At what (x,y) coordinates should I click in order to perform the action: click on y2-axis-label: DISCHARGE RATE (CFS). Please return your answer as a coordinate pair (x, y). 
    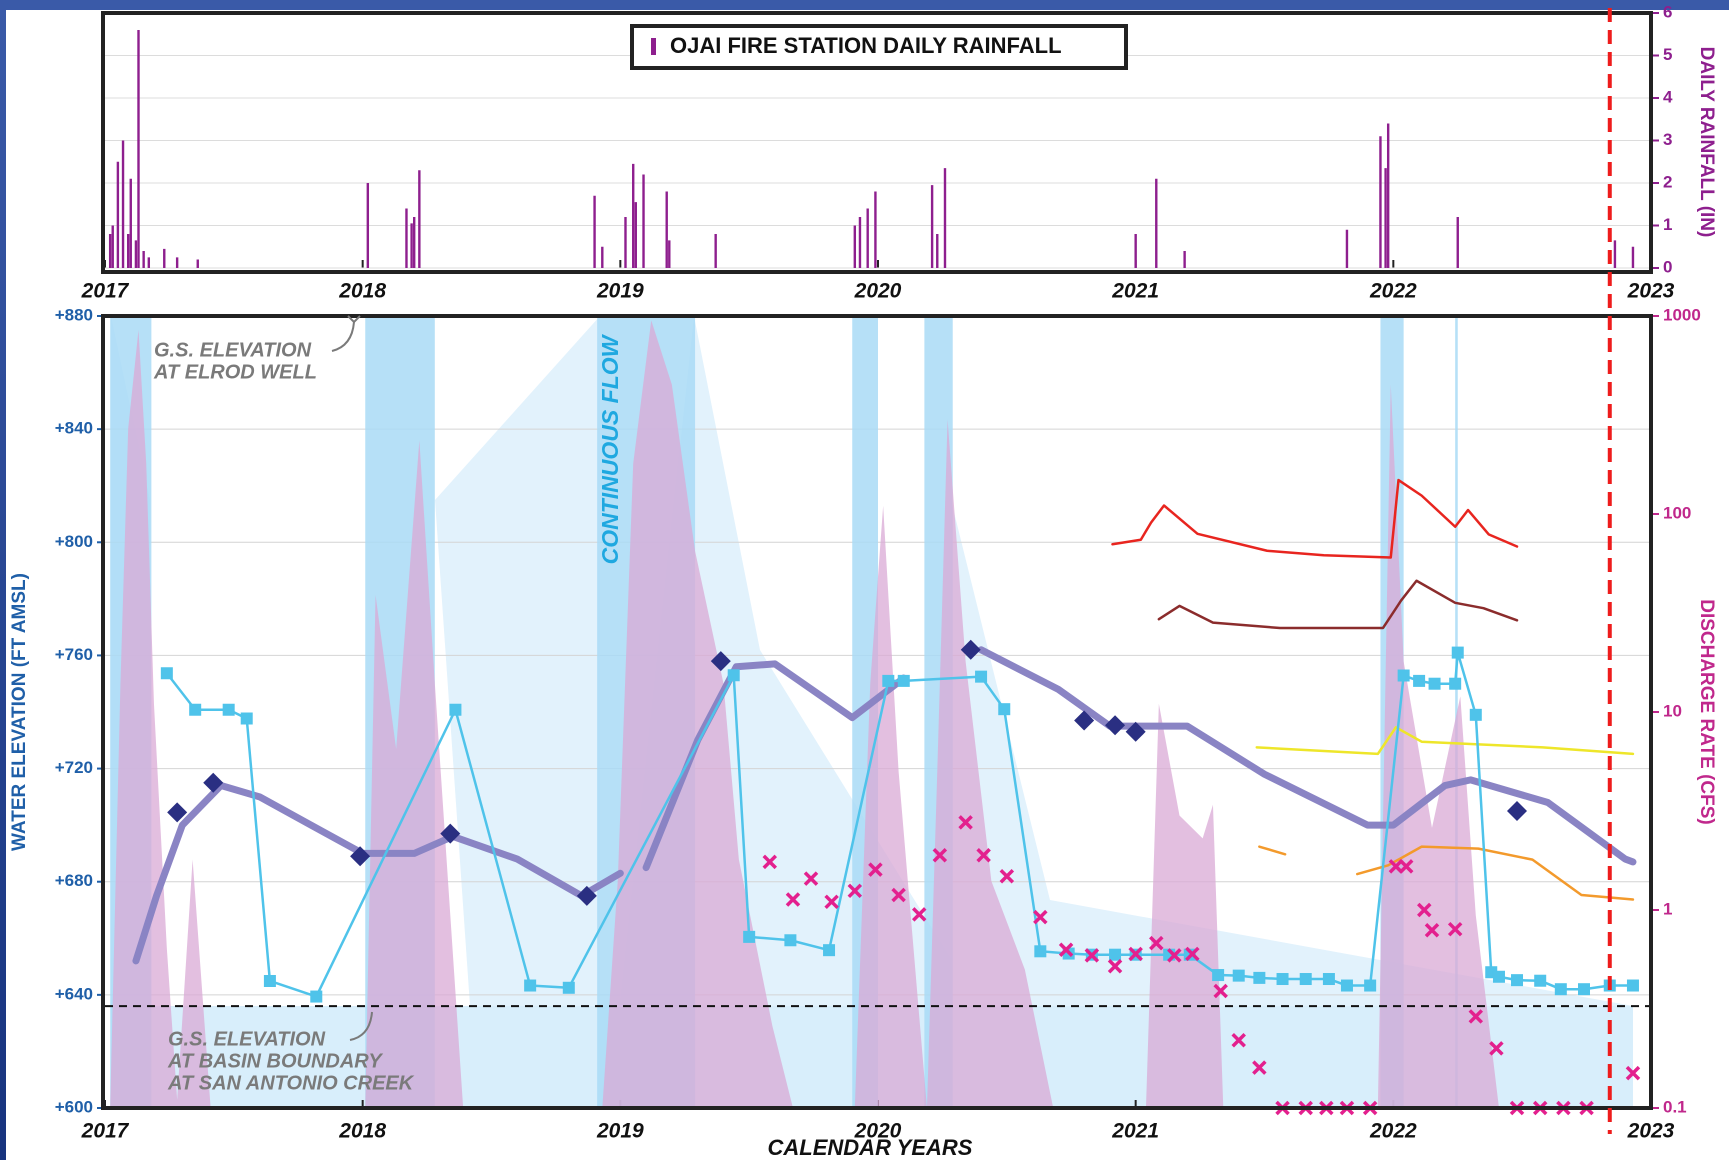
    Looking at the image, I should click on (1706, 712).